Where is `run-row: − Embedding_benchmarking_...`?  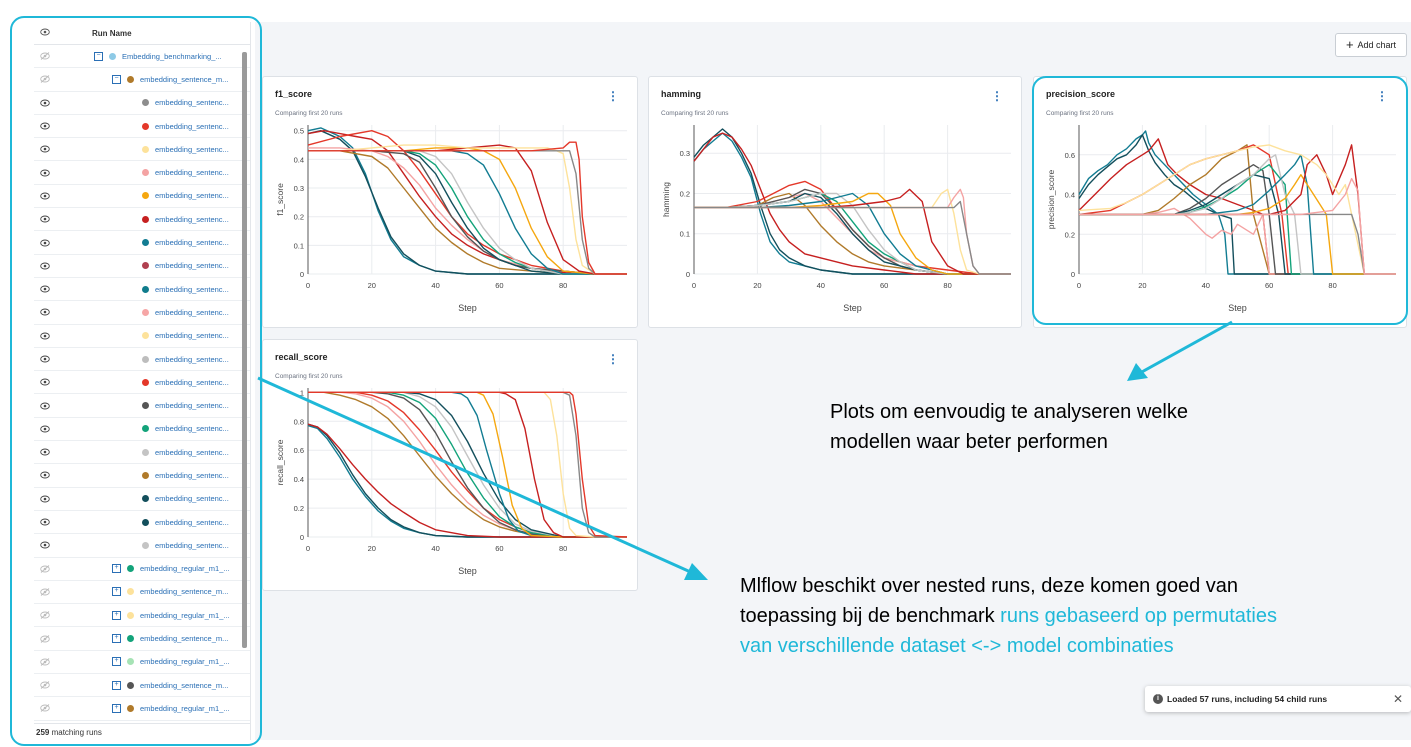
run-row: − Embedding_benchmarking_... is located at coordinates (142, 57).